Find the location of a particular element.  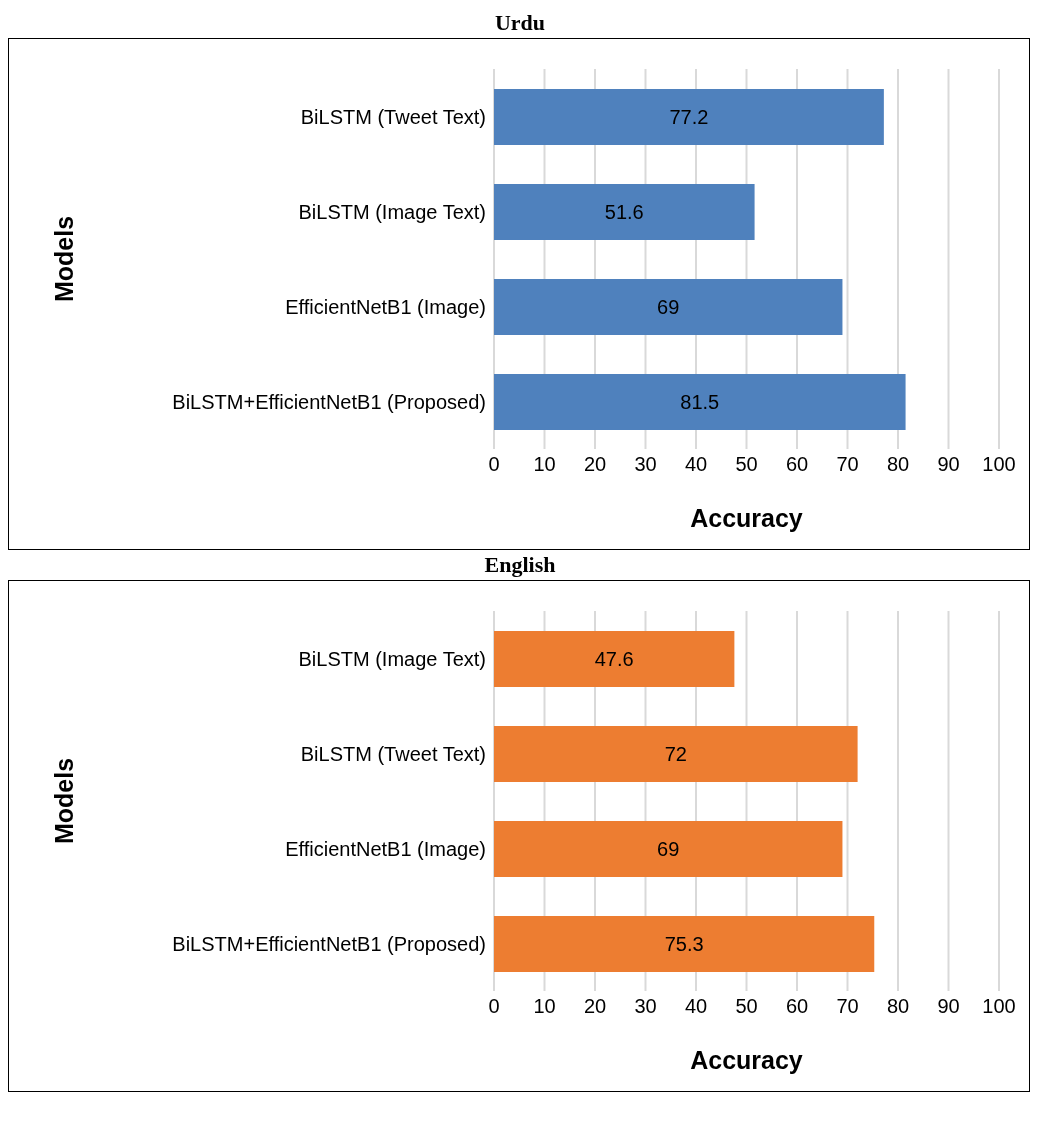

data-label: 51.6 is located at coordinates (624, 212).